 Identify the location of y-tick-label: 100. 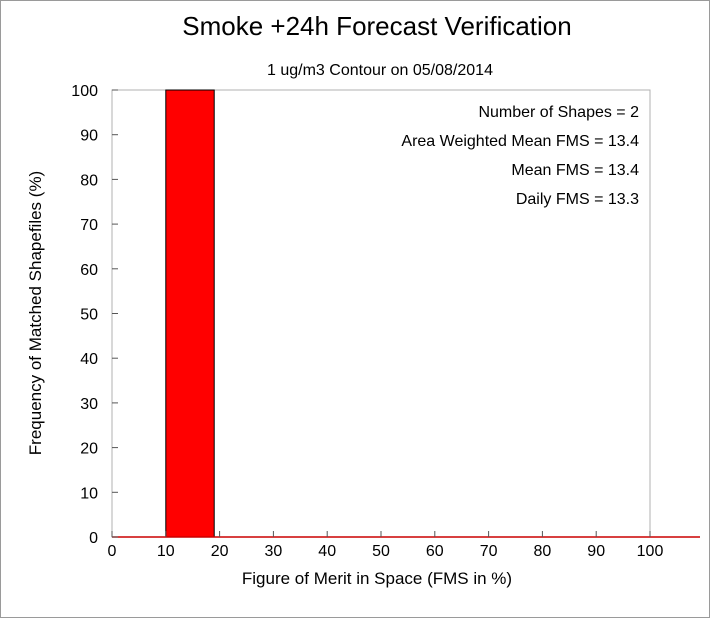
(84, 91).